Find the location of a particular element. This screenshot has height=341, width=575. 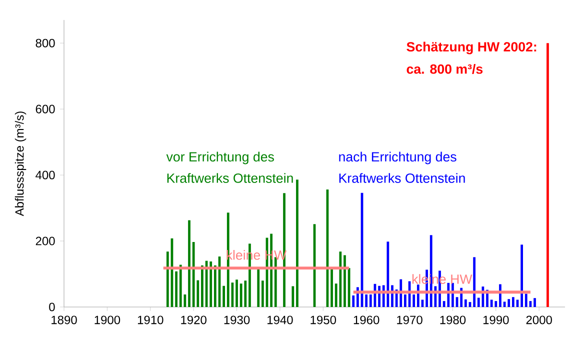

y-tick-label: 200 is located at coordinates (45, 241).